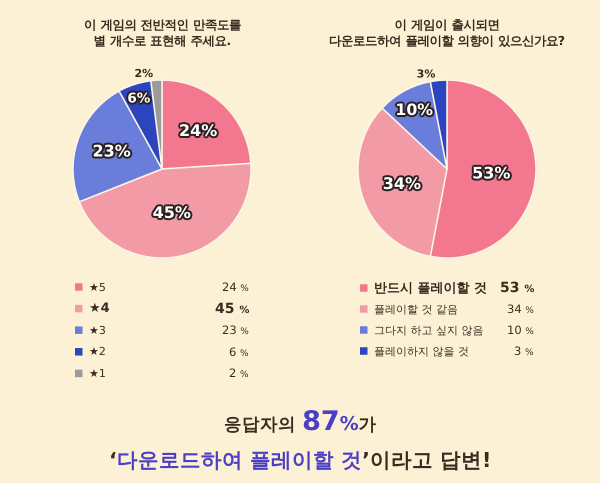 The width and height of the screenshot is (600, 483). What do you see at coordinates (524, 351) in the screenshot?
I see `text: 3%` at bounding box center [524, 351].